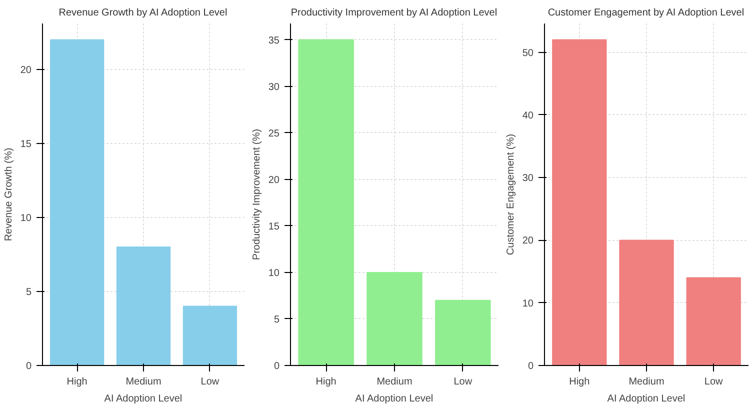  I want to click on y-tick-label: 35, so click(274, 40).